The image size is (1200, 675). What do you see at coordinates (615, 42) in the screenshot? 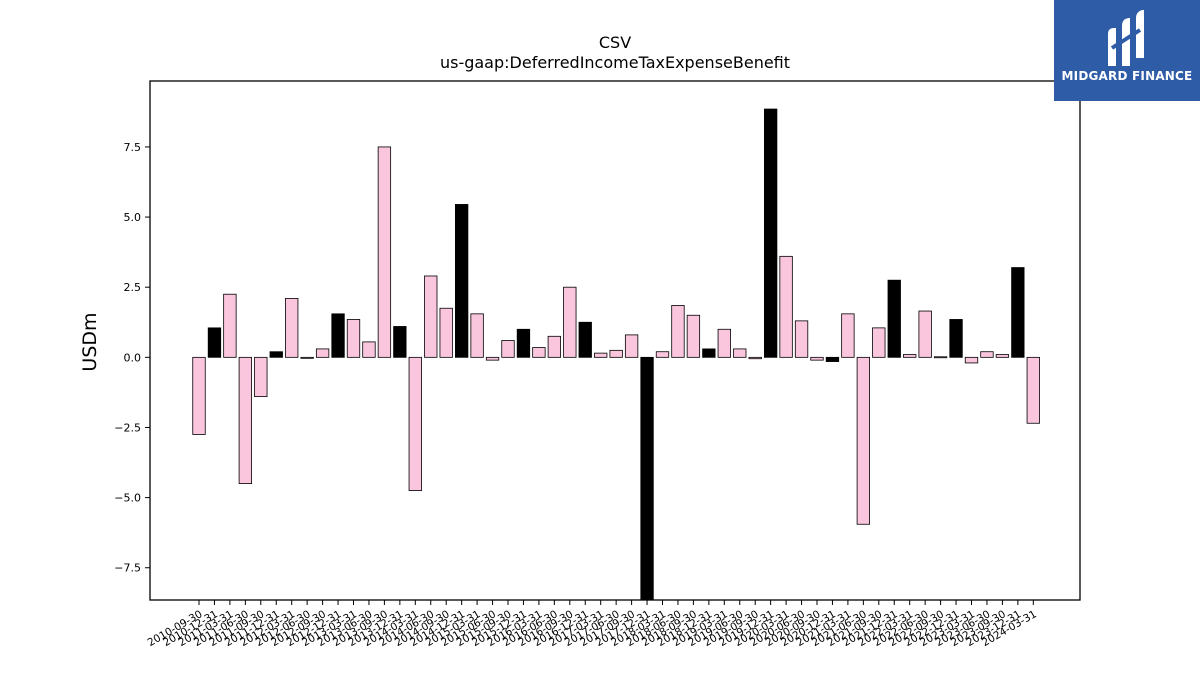
I see `chart-title: CSV` at bounding box center [615, 42].